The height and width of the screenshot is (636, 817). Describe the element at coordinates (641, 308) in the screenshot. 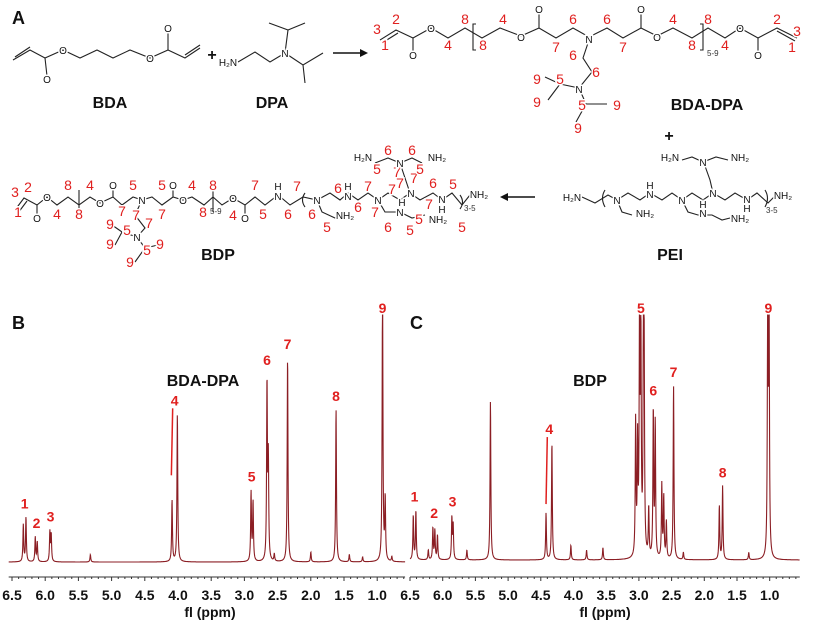

I see `peak-label: 5` at that location.